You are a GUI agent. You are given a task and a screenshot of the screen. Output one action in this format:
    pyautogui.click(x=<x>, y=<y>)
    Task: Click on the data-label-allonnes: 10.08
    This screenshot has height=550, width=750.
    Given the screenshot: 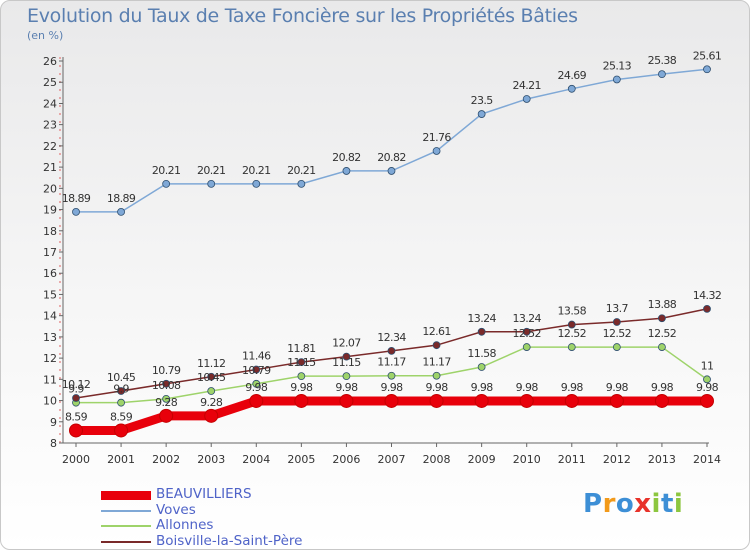 What is the action you would take?
    pyautogui.click(x=166, y=385)
    